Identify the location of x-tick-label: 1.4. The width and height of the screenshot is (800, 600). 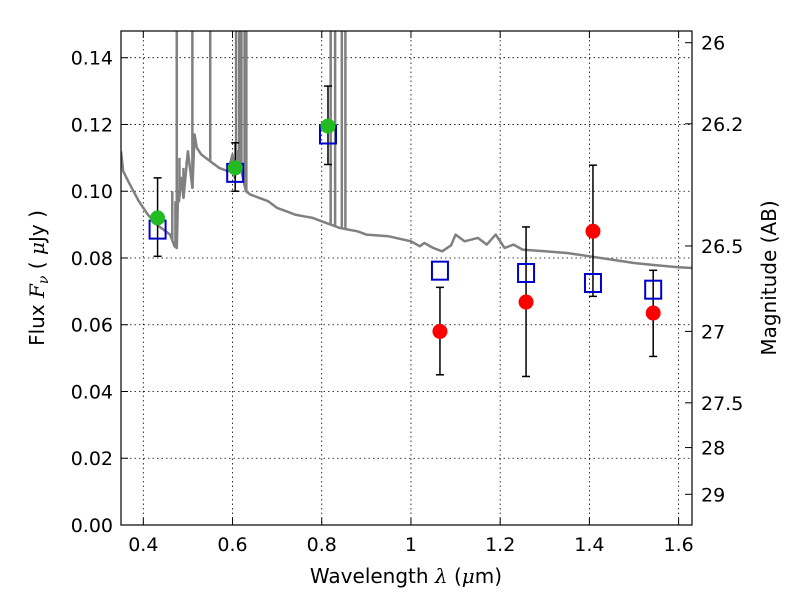
(589, 545).